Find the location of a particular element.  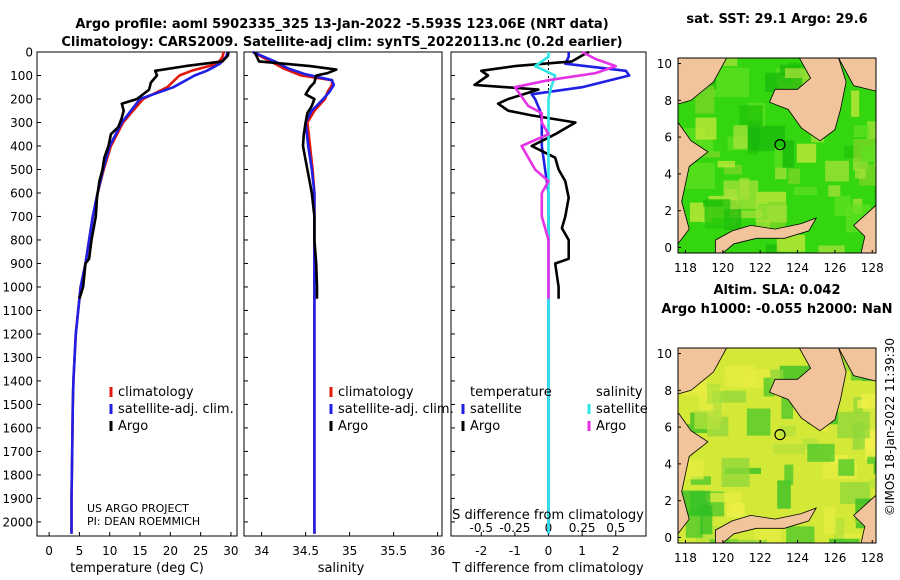

map-x-tick-label: 126 is located at coordinates (834, 268).